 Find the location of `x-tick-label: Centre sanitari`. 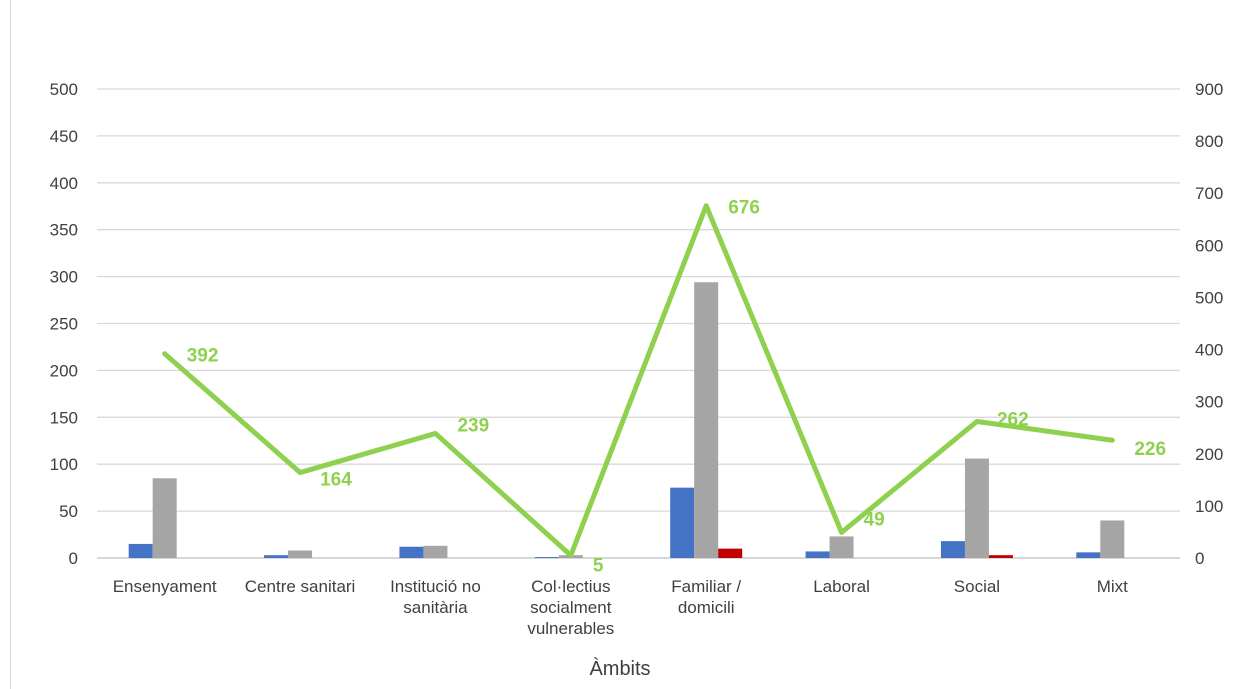

x-tick-label: Centre sanitari is located at coordinates (300, 586).